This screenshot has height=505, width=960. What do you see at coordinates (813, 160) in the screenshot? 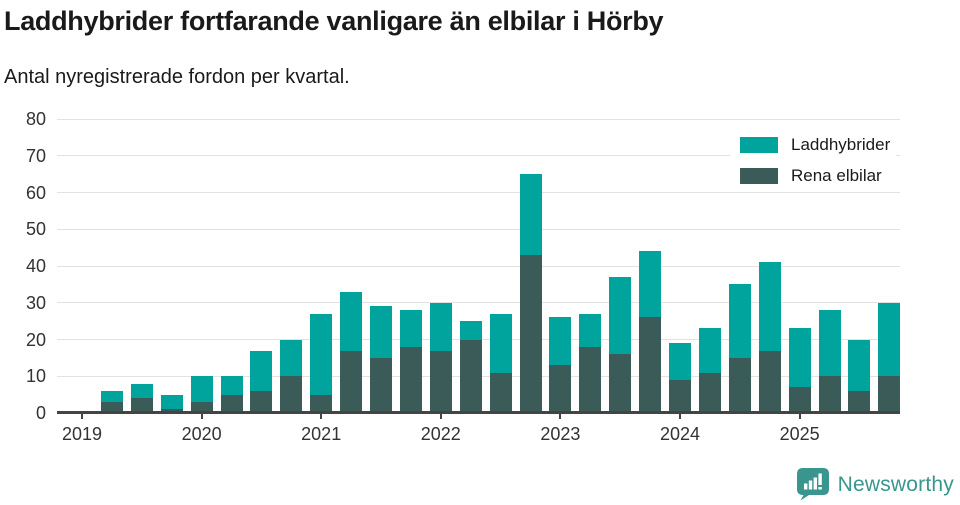
I see `legend: Laddhybrider Rena elbilar` at bounding box center [813, 160].